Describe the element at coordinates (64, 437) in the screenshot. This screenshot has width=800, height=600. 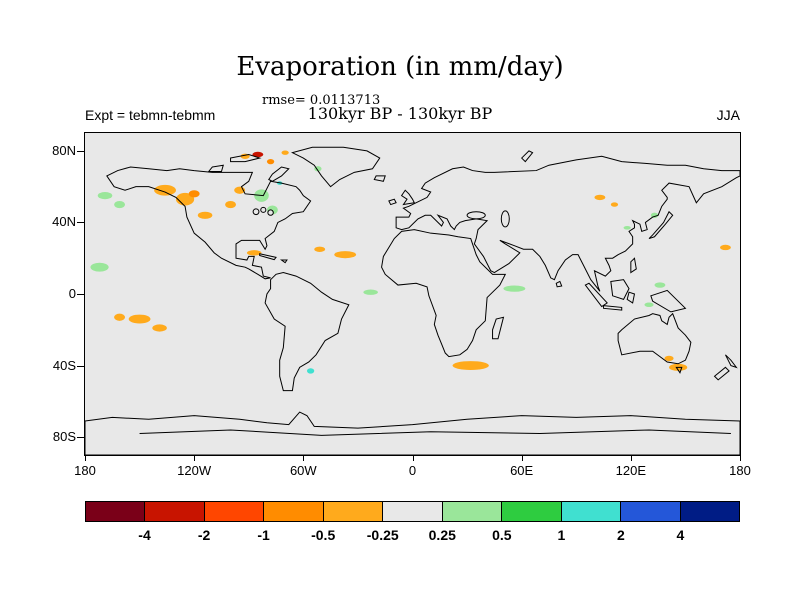
I see `lat-axis-label: 80S` at that location.